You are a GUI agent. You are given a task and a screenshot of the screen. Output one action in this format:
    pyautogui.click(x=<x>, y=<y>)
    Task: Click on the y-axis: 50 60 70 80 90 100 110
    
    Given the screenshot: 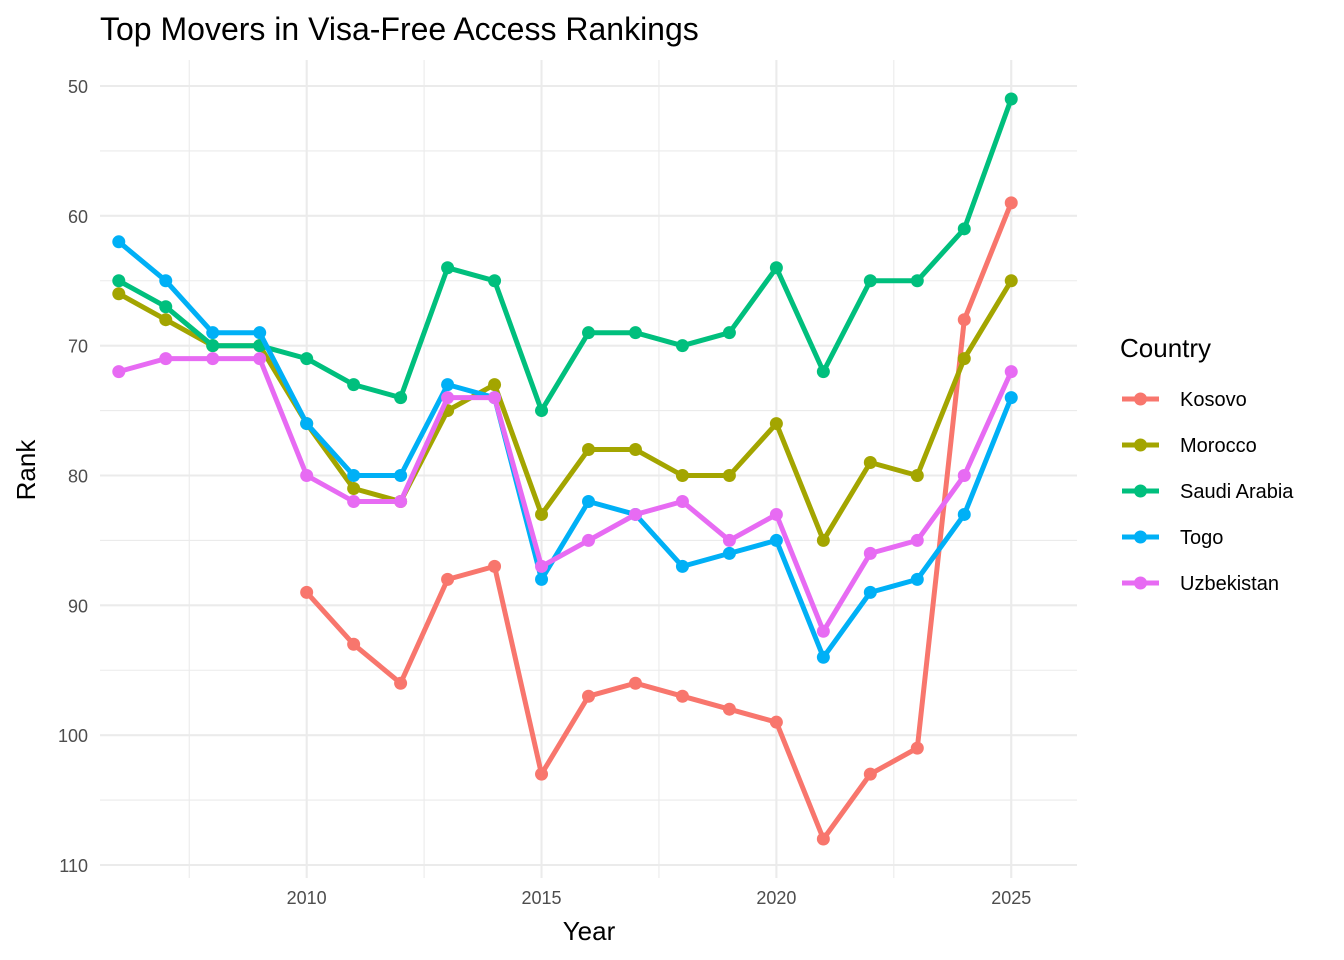 What is the action you would take?
    pyautogui.click(x=73, y=476)
    